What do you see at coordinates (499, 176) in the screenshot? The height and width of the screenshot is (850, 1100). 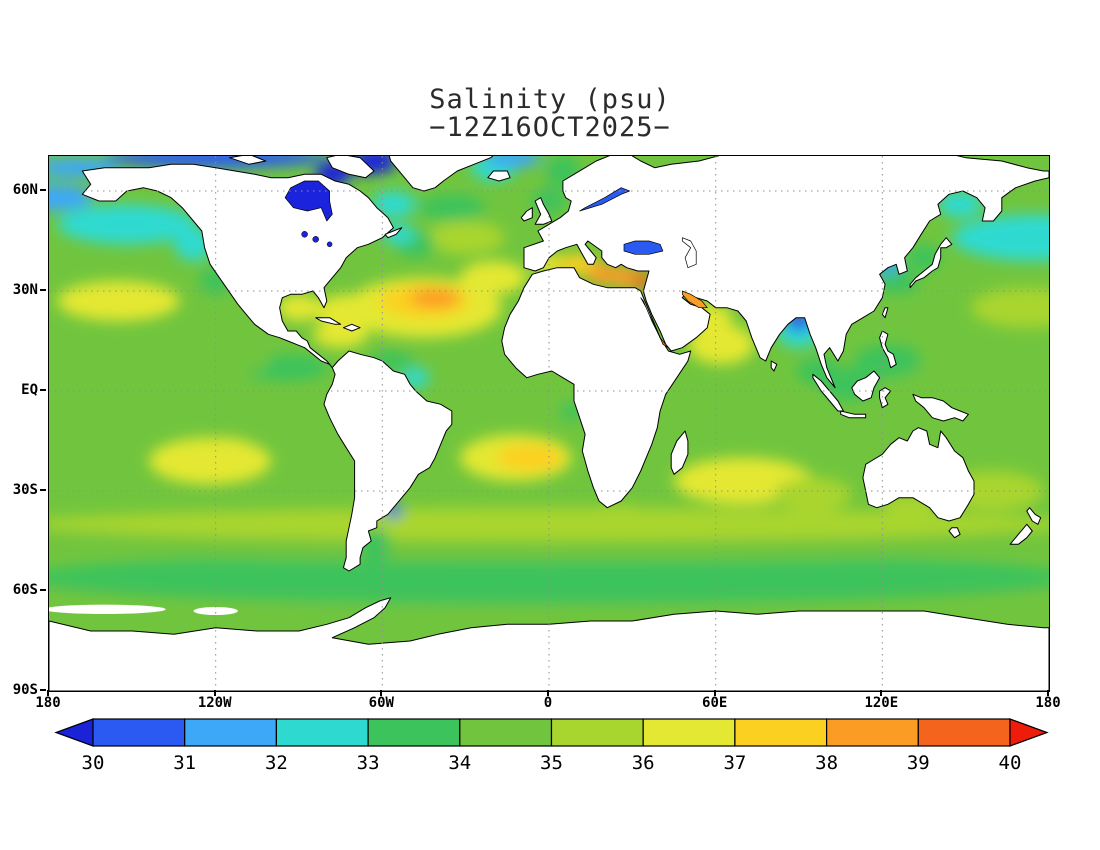 I see `land-iceland` at bounding box center [499, 176].